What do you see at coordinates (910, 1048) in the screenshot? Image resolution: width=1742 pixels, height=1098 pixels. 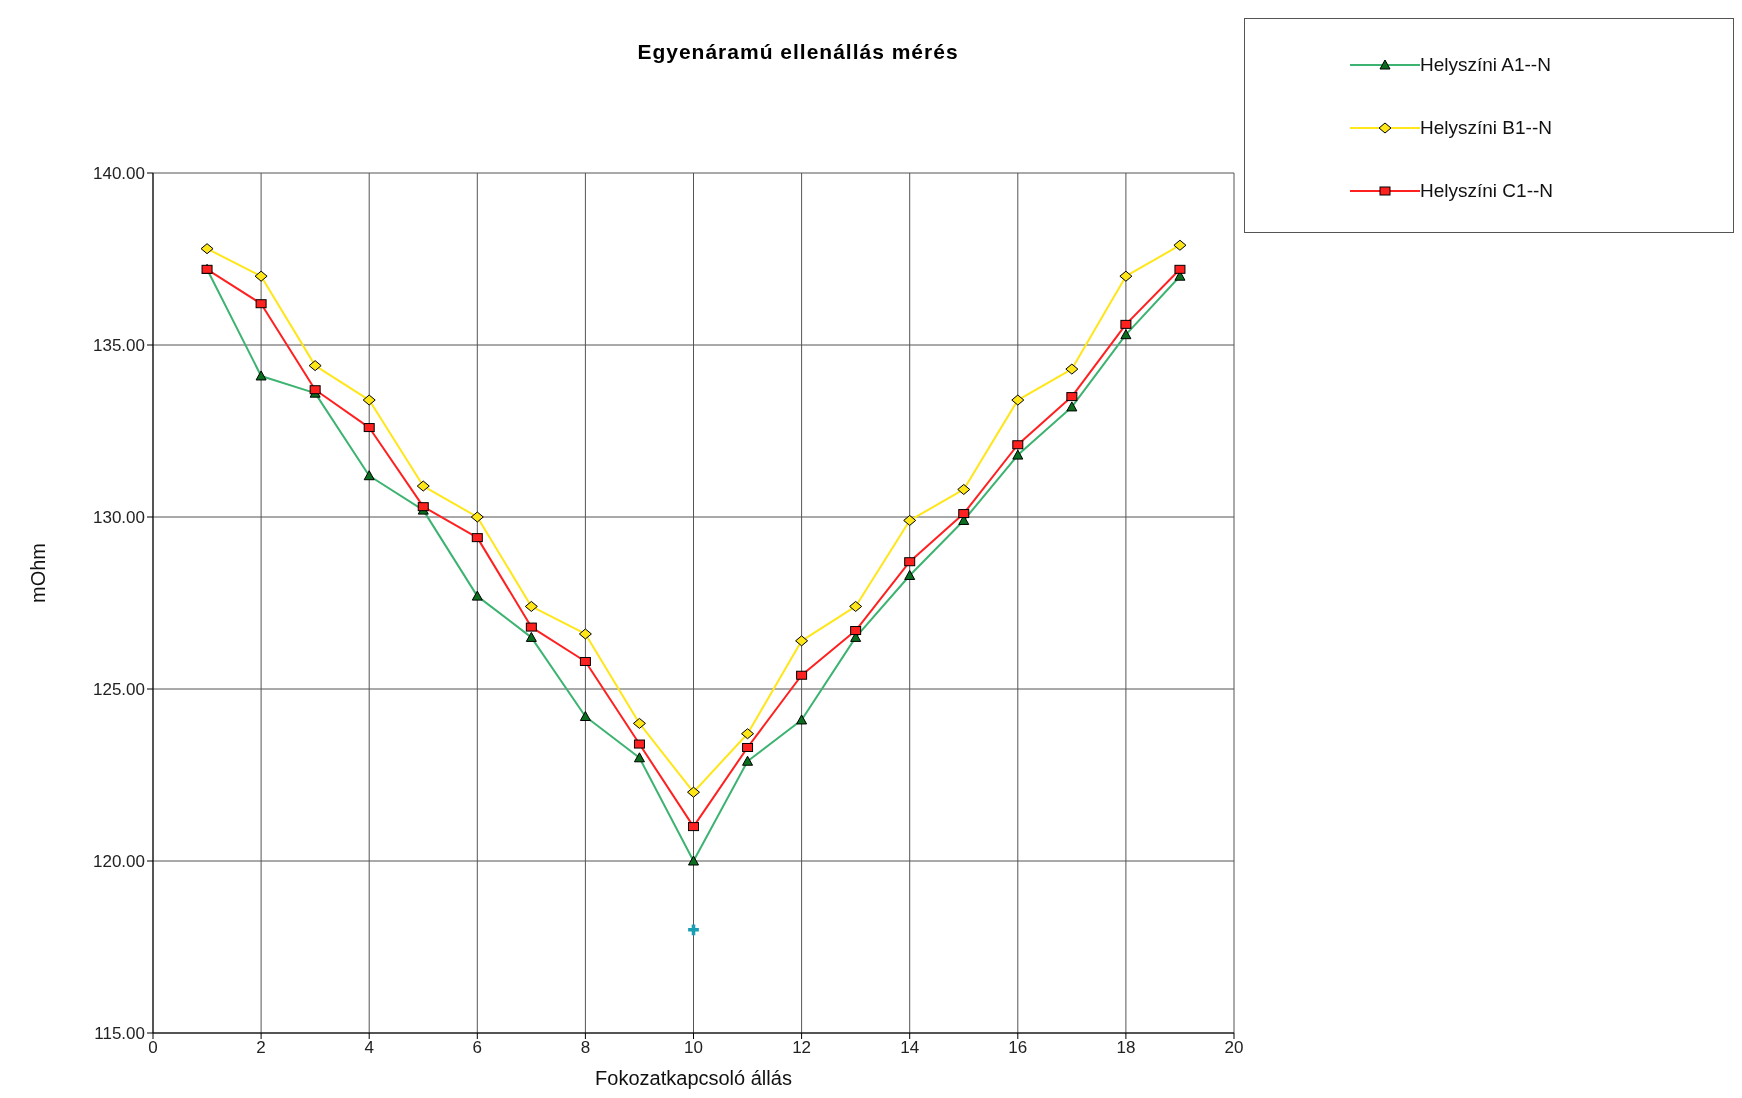 I see `x-tick-label: 14` at bounding box center [910, 1048].